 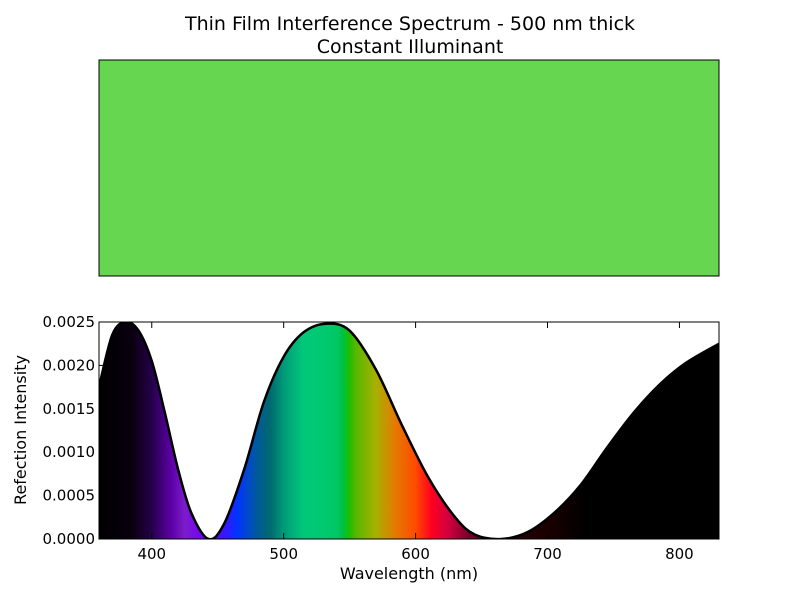 What do you see at coordinates (69, 409) in the screenshot?
I see `y-tick-label: 0.0015` at bounding box center [69, 409].